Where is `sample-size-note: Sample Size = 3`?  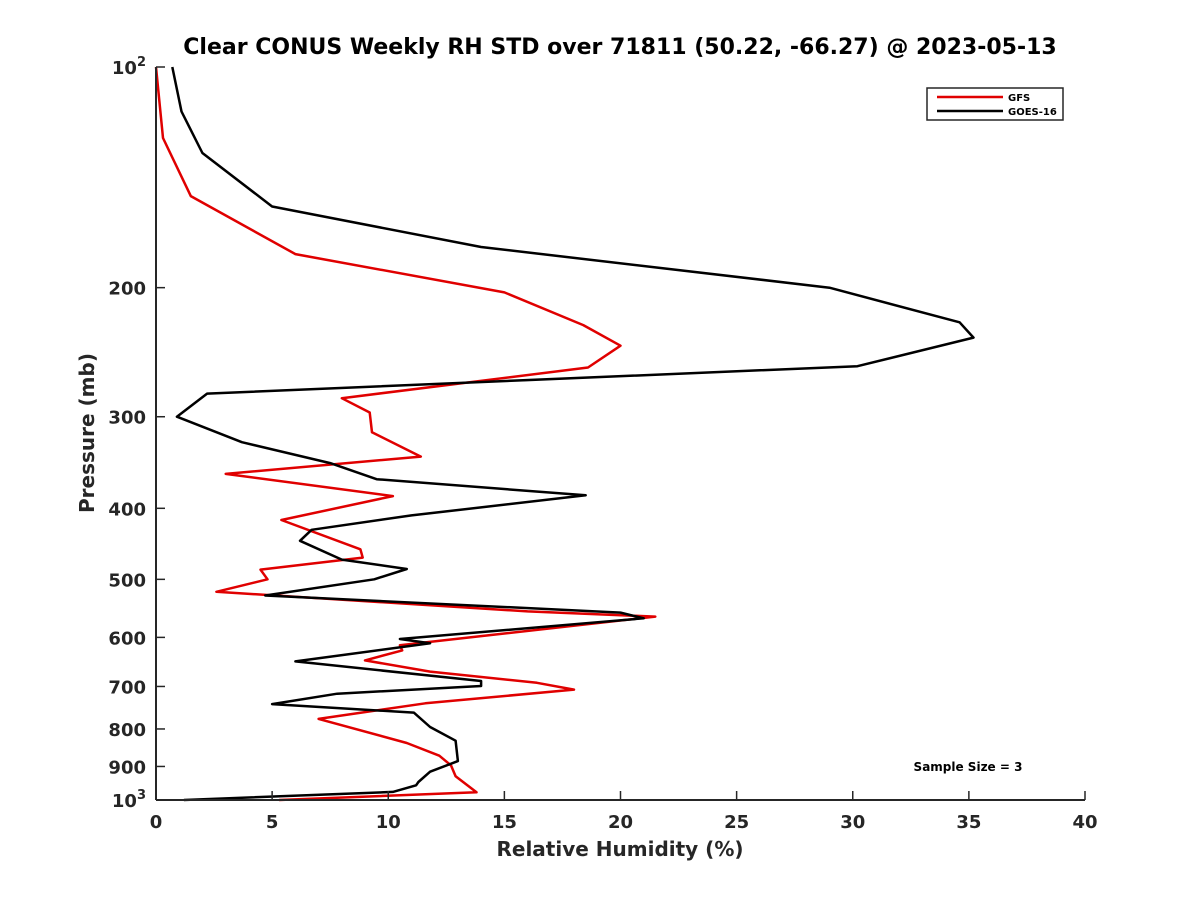
sample-size-note: Sample Size = 3 is located at coordinates (968, 767).